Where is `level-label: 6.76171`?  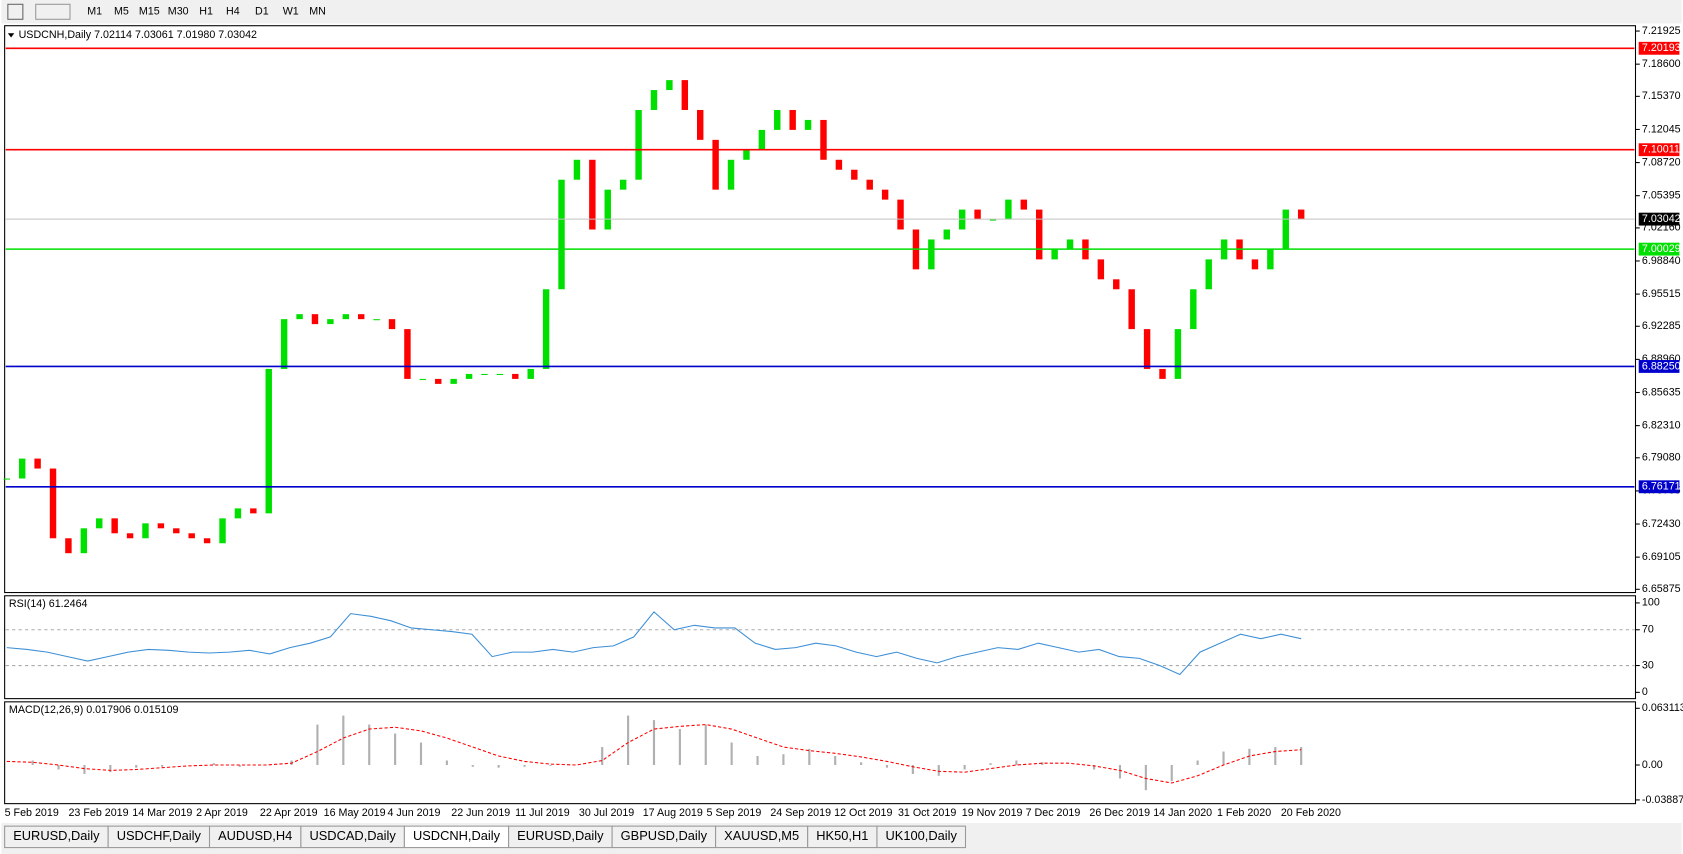
level-label: 6.76171 is located at coordinates (1661, 487).